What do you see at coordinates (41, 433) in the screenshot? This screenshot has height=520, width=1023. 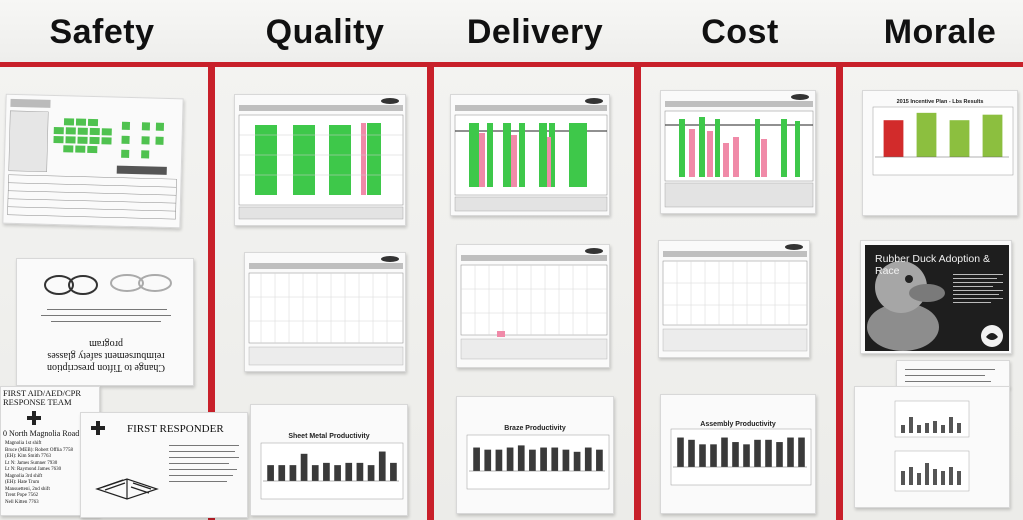 I see `first-aid-address: 0 North Magnolia Road` at bounding box center [41, 433].